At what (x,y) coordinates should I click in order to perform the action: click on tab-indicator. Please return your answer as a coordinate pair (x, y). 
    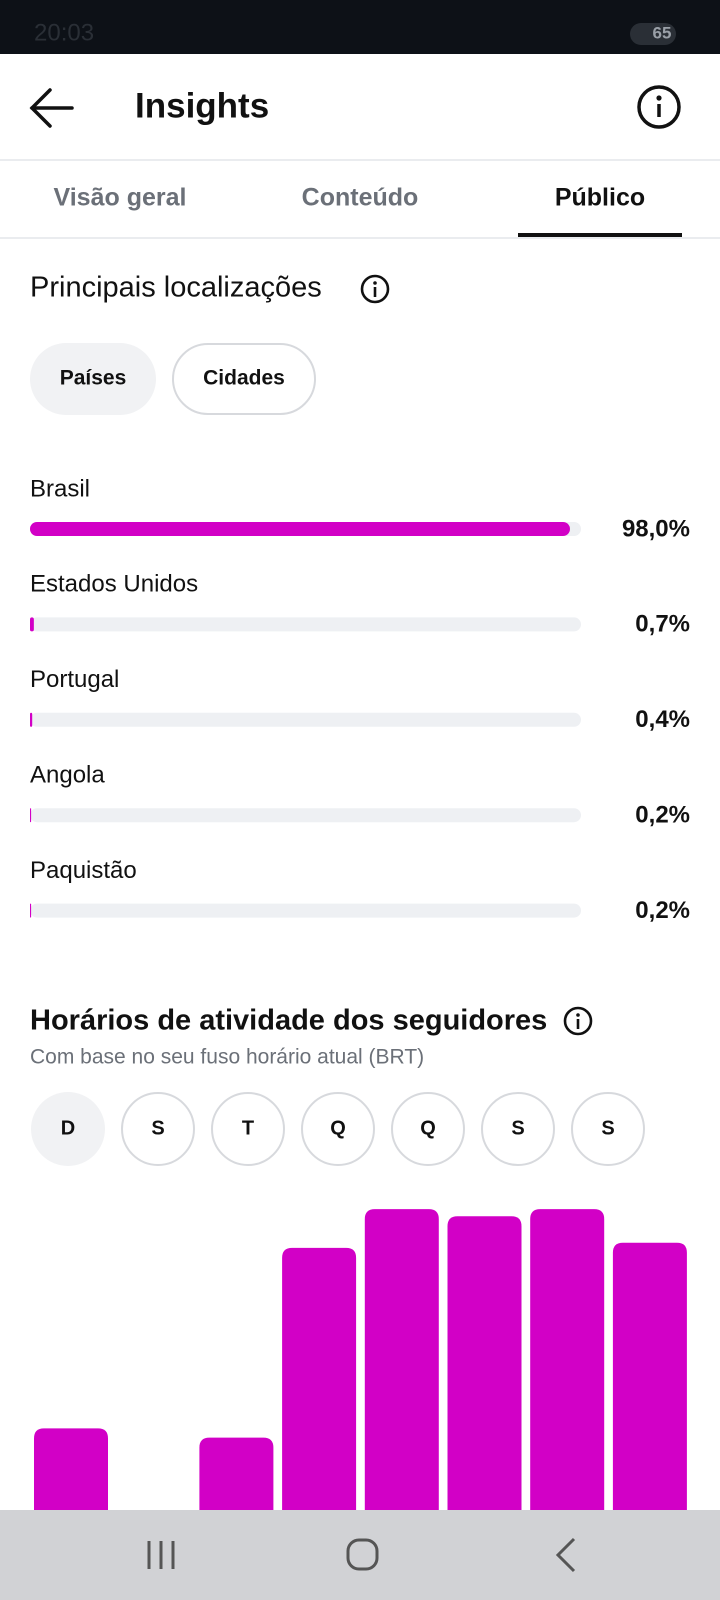
    Looking at the image, I should click on (600, 235).